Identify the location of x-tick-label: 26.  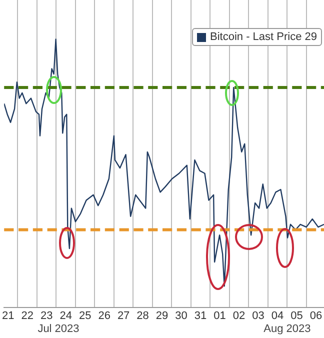
(104, 316).